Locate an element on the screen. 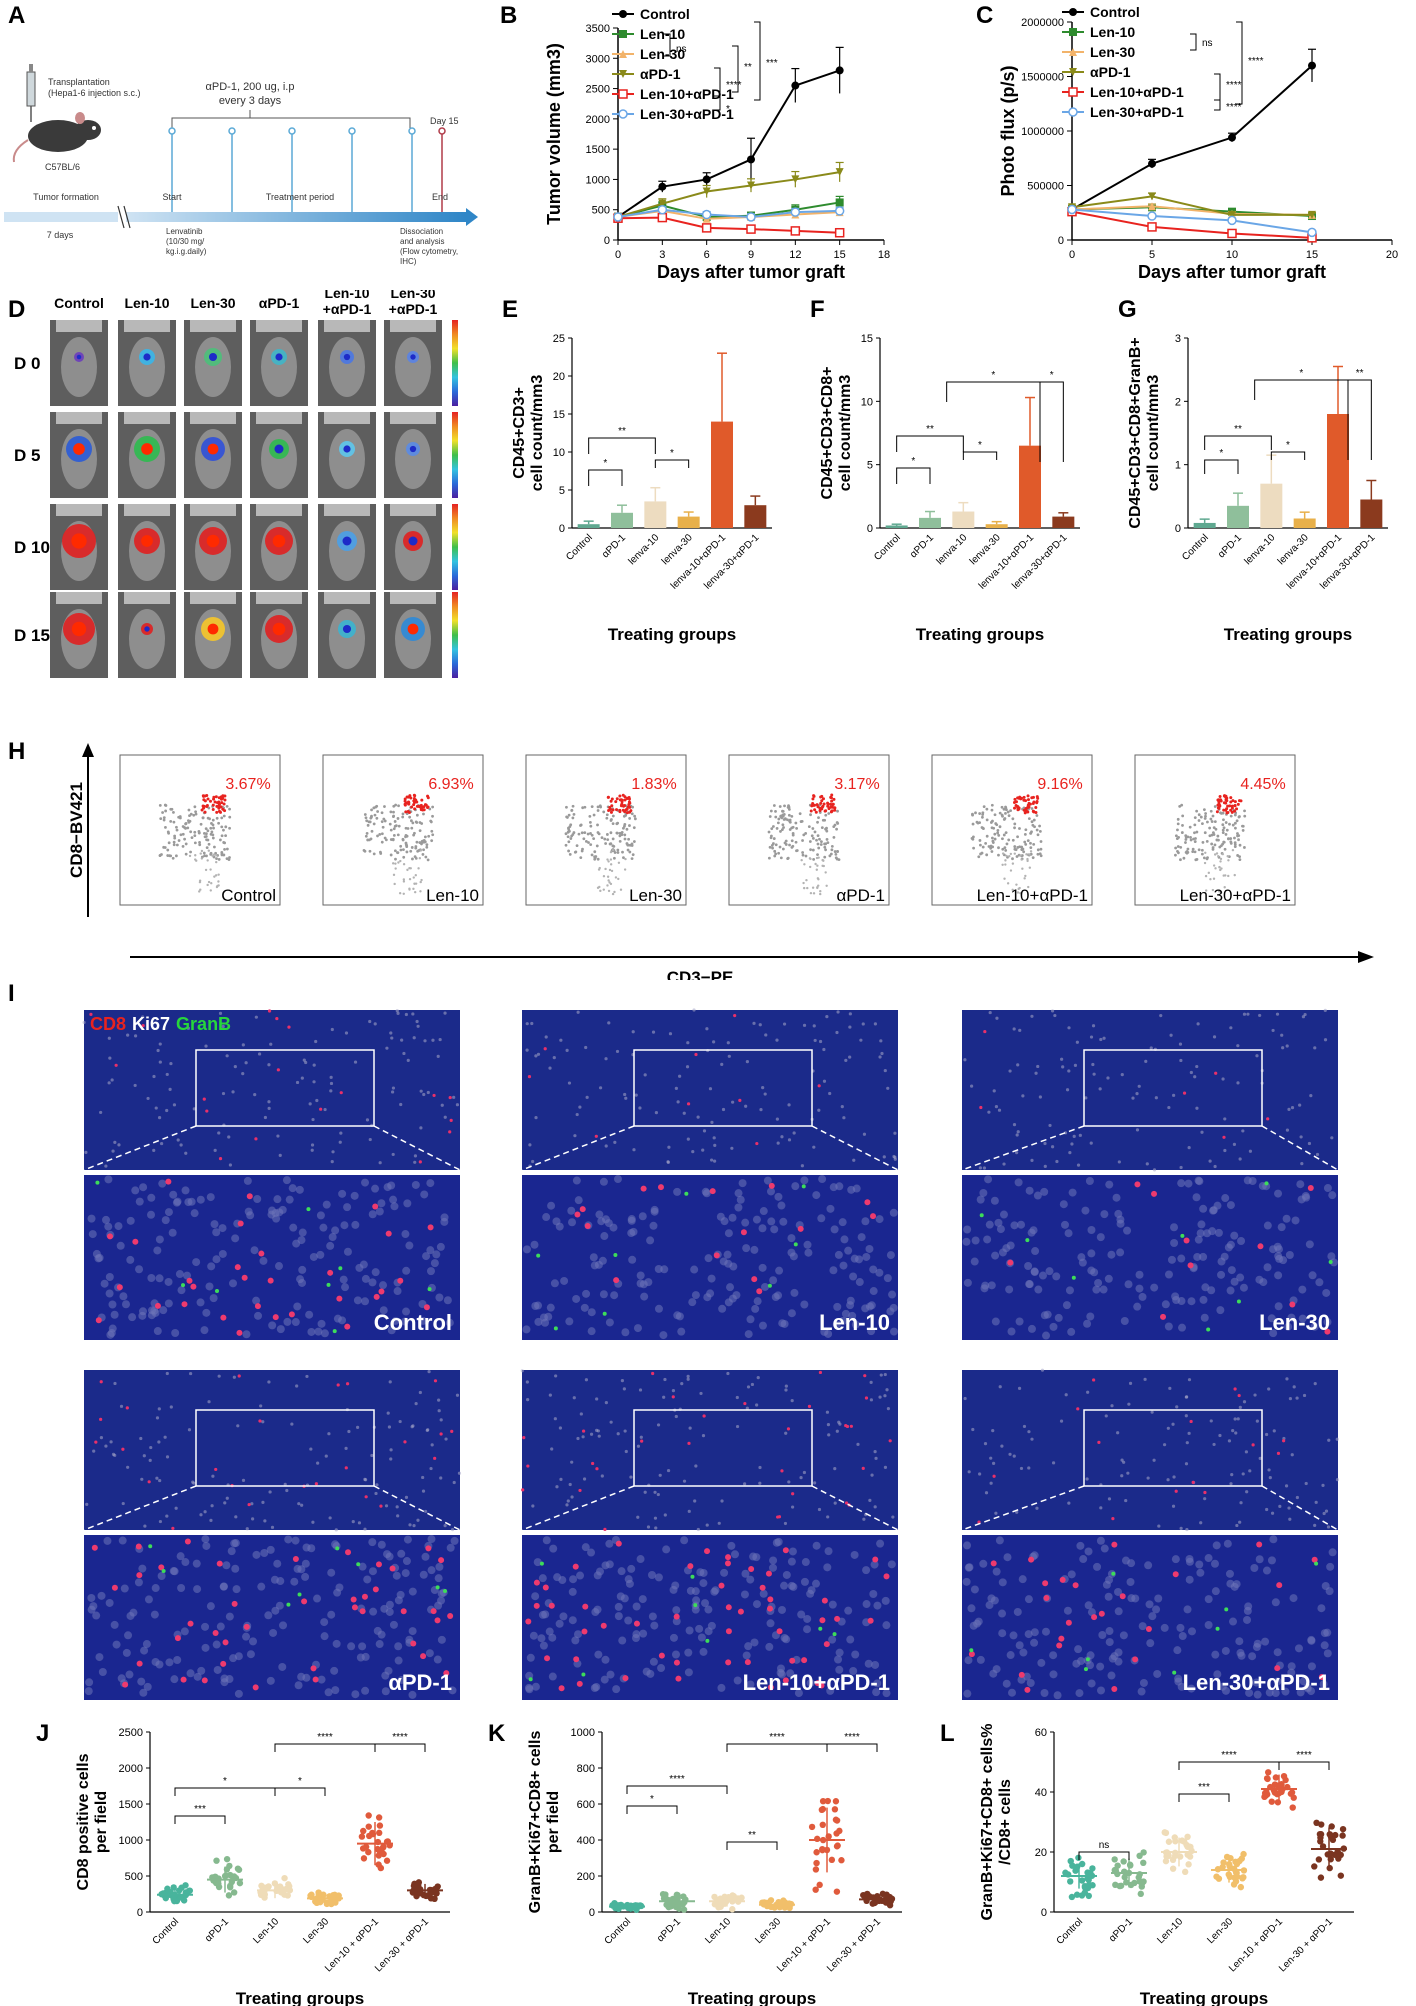 The height and width of the screenshot is (2006, 1416). x-tick-label: Len-30 is located at coordinates (316, 1931).